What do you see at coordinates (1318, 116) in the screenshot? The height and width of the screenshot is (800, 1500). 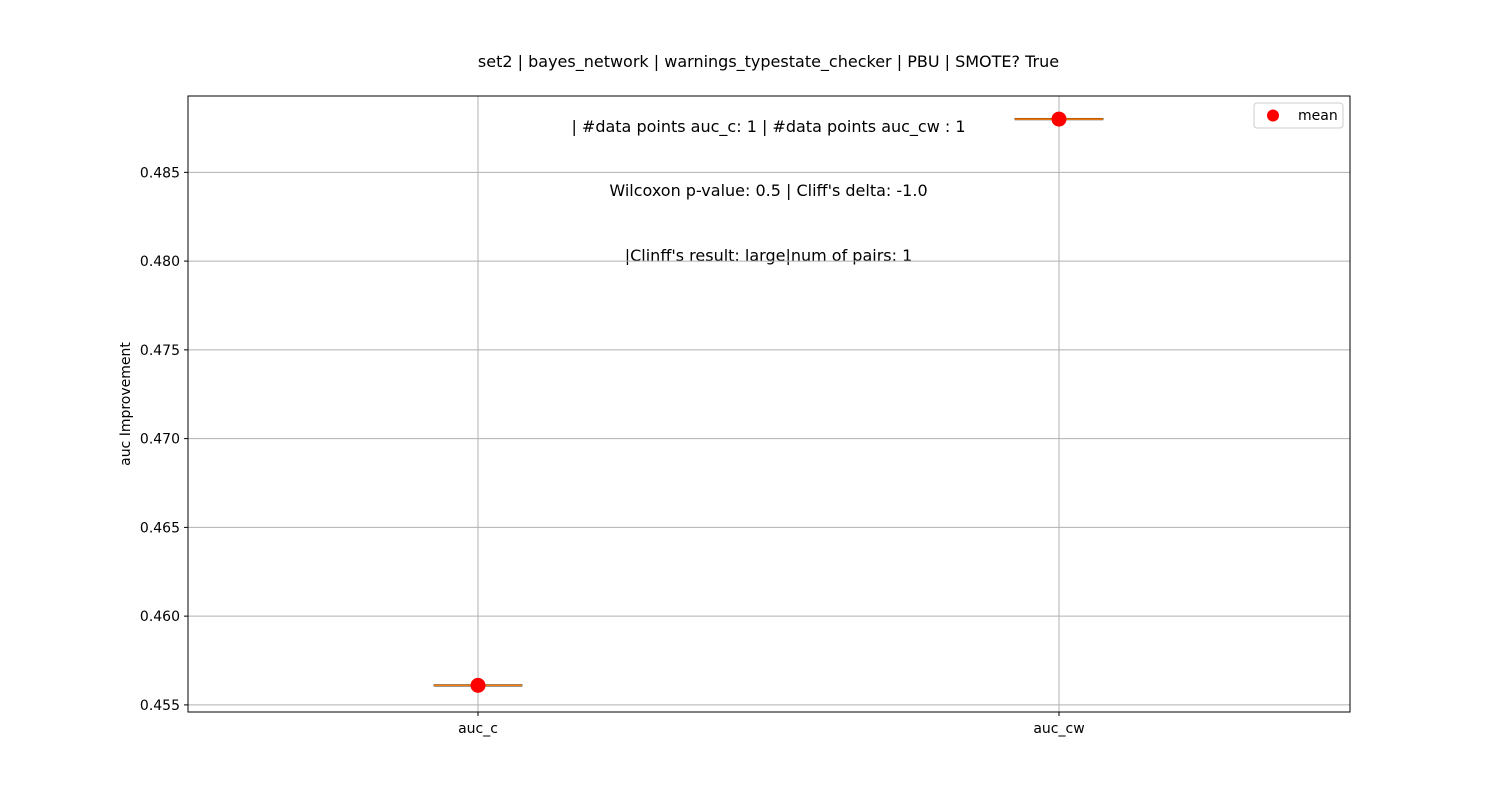 I see `legend-mean-label: mean` at bounding box center [1318, 116].